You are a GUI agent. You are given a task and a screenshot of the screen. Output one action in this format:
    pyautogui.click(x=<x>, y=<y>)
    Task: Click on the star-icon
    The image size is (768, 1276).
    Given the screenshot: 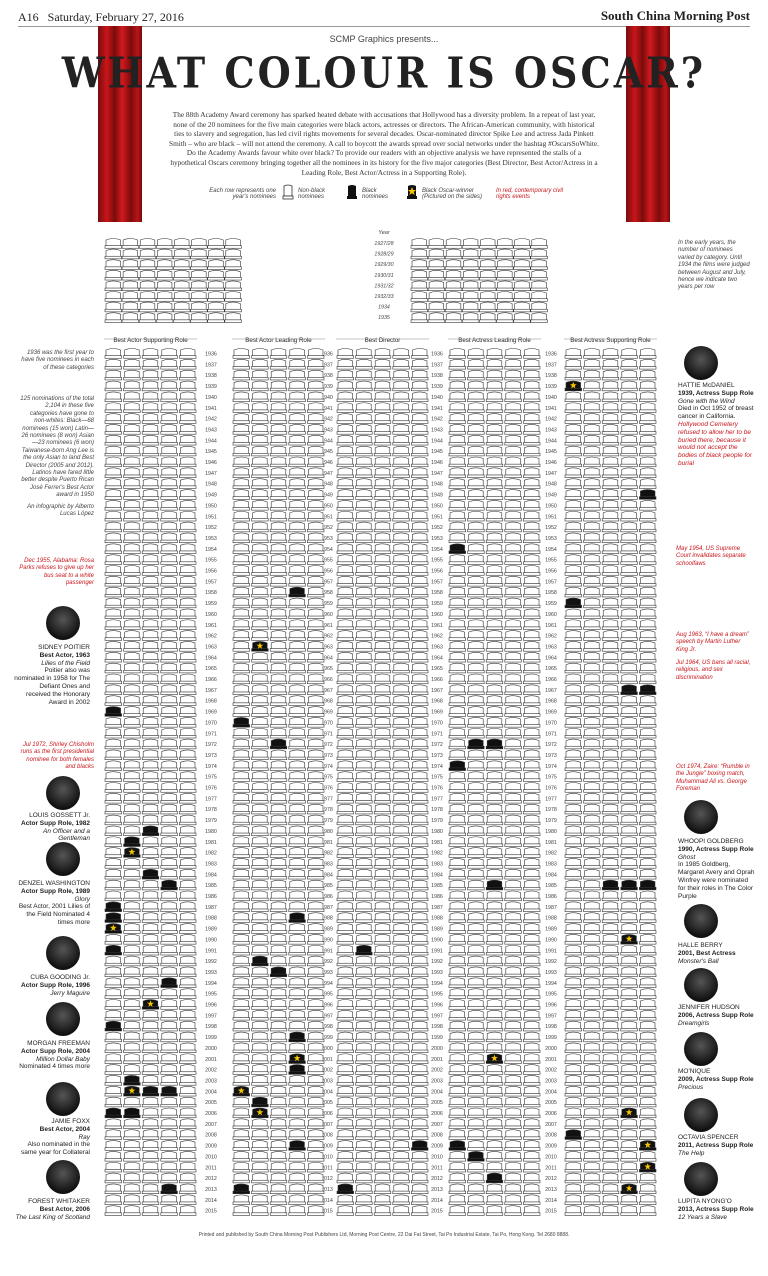 What is the action you would take?
    pyautogui.click(x=132, y=1090)
    